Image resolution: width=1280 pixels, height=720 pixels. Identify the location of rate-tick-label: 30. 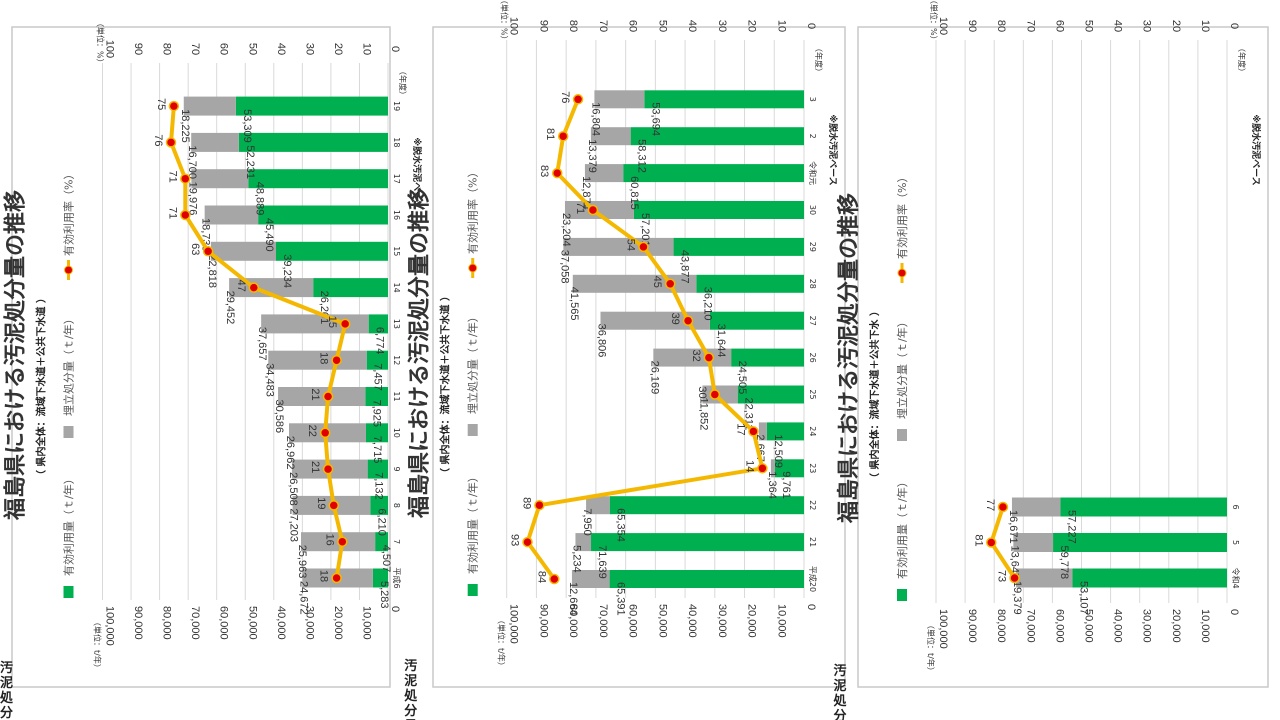
(309, 49).